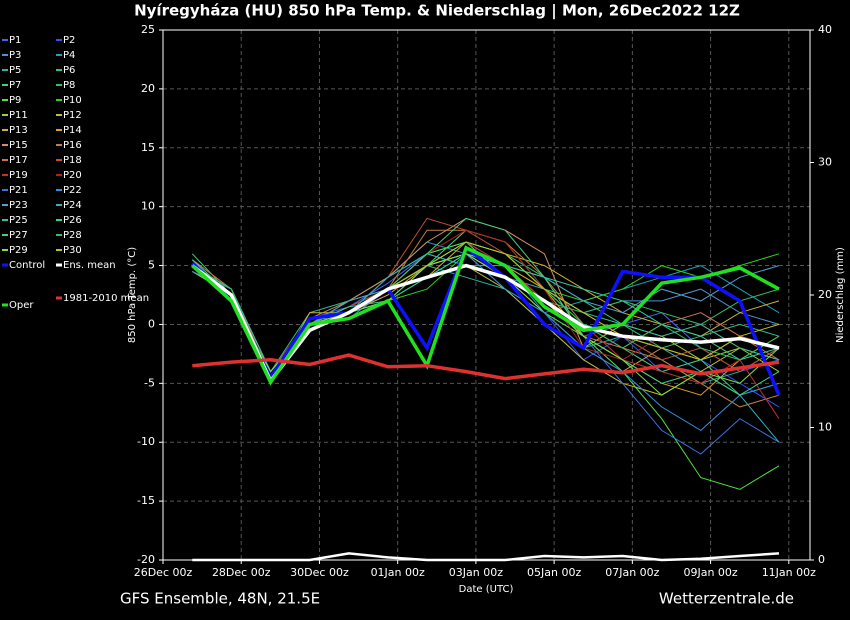 The image size is (850, 620). I want to click on y2-tick-label: 30, so click(825, 162).